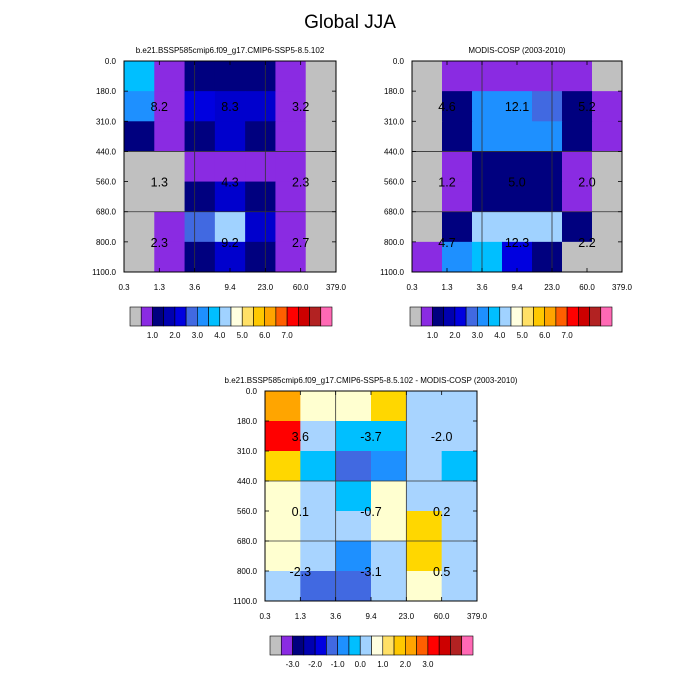 This screenshot has height=700, width=700. I want to click on group-value-label: 5.2, so click(586, 107).